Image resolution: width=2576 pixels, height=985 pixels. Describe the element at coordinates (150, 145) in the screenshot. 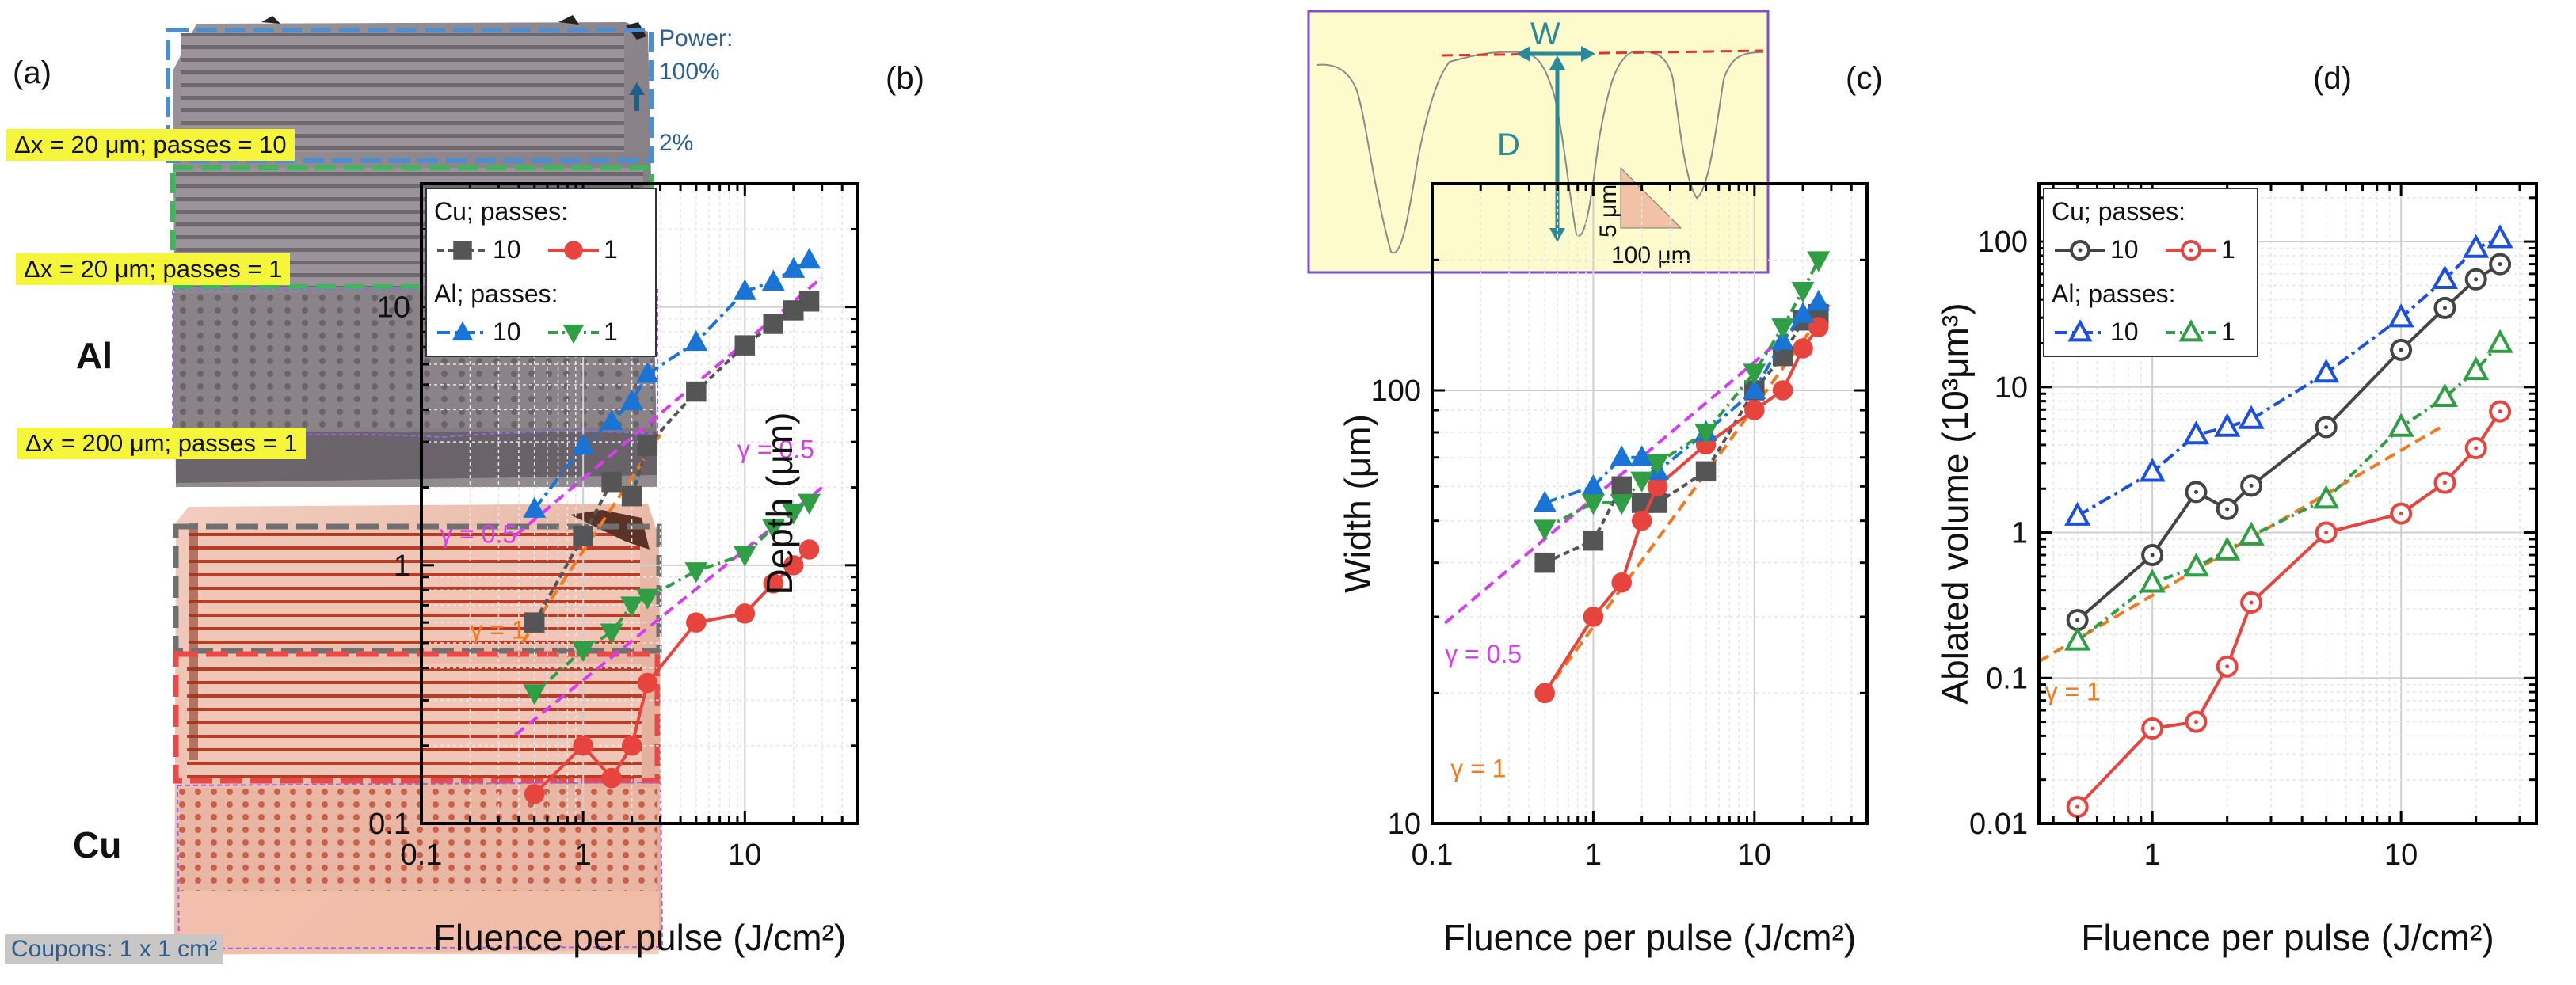

I see `row-label-20um-10-passes: Δx = 20 μm; passes = 10` at that location.